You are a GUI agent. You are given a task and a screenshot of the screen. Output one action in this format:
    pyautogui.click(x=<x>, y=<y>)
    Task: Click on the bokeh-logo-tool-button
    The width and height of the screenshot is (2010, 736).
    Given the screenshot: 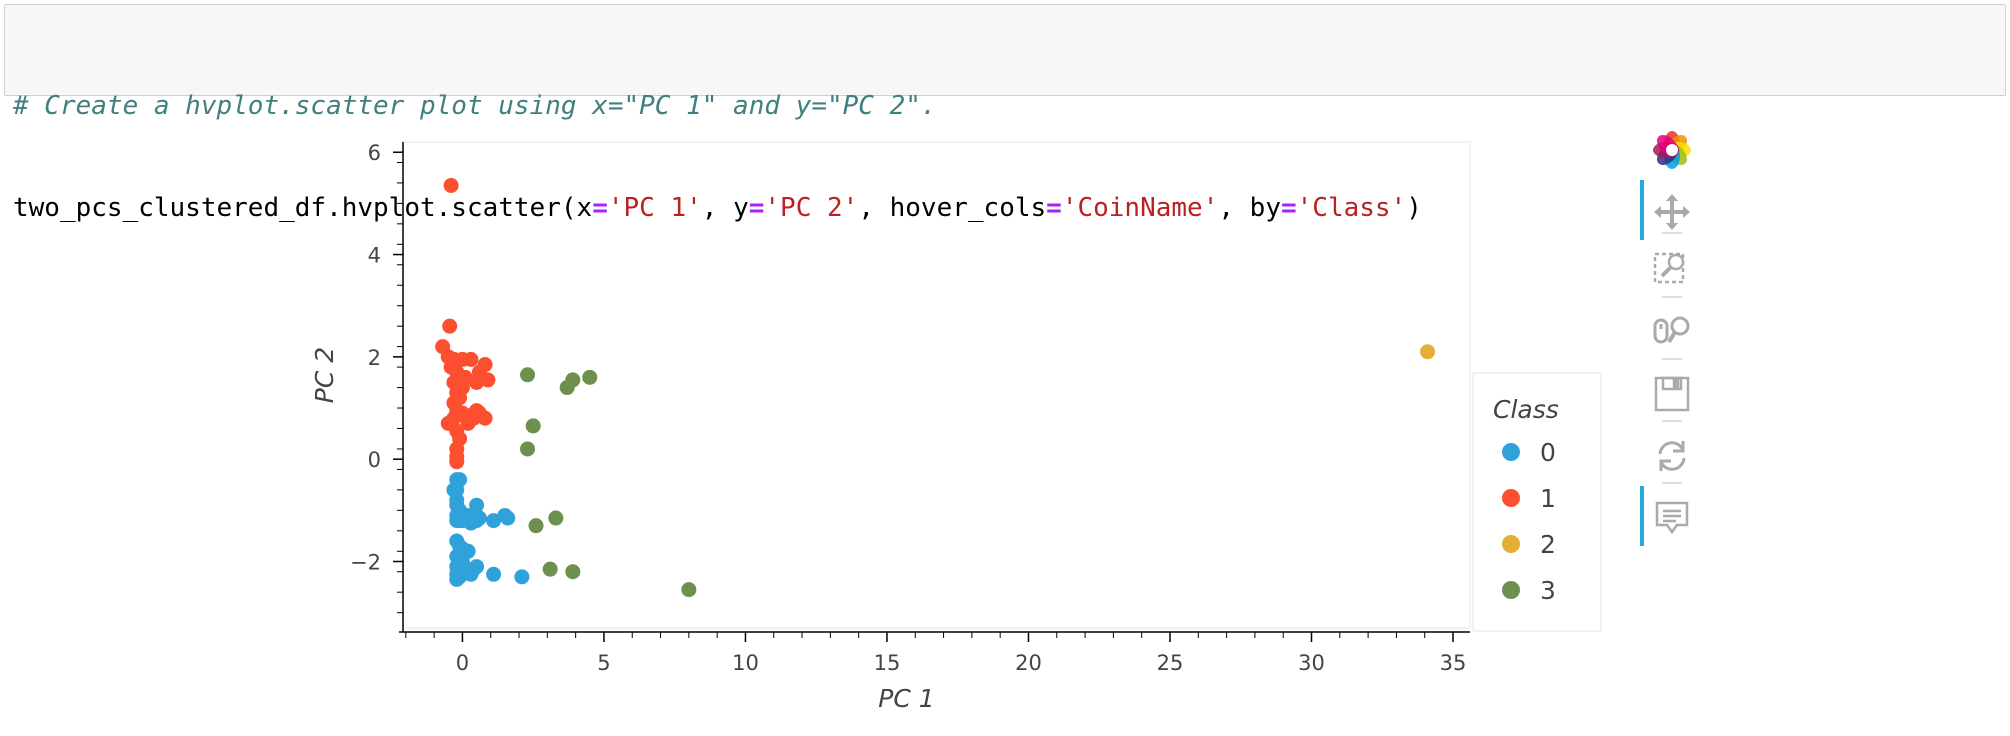 What is the action you would take?
    pyautogui.click(x=1672, y=150)
    